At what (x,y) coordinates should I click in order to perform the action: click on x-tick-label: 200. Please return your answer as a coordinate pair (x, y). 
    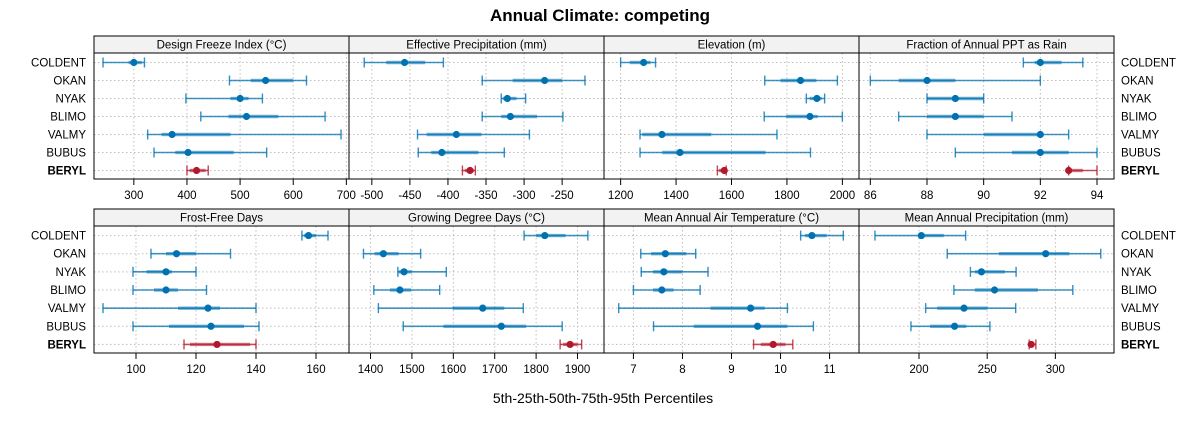
    Looking at the image, I should click on (918, 370).